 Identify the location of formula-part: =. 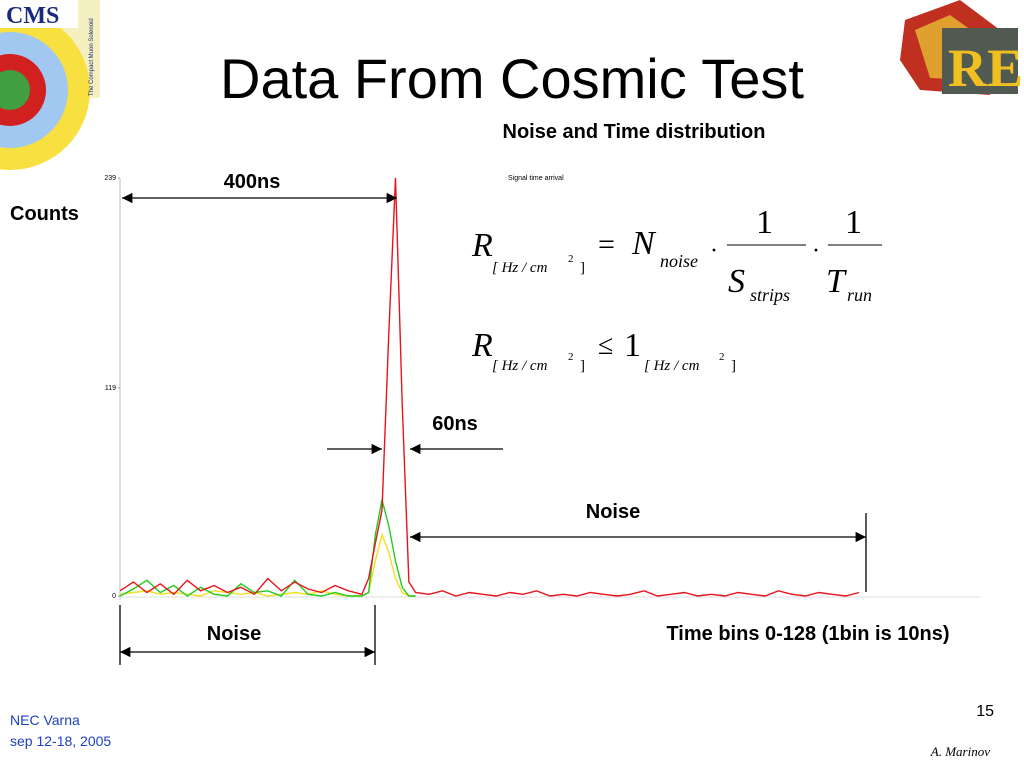
(606, 244).